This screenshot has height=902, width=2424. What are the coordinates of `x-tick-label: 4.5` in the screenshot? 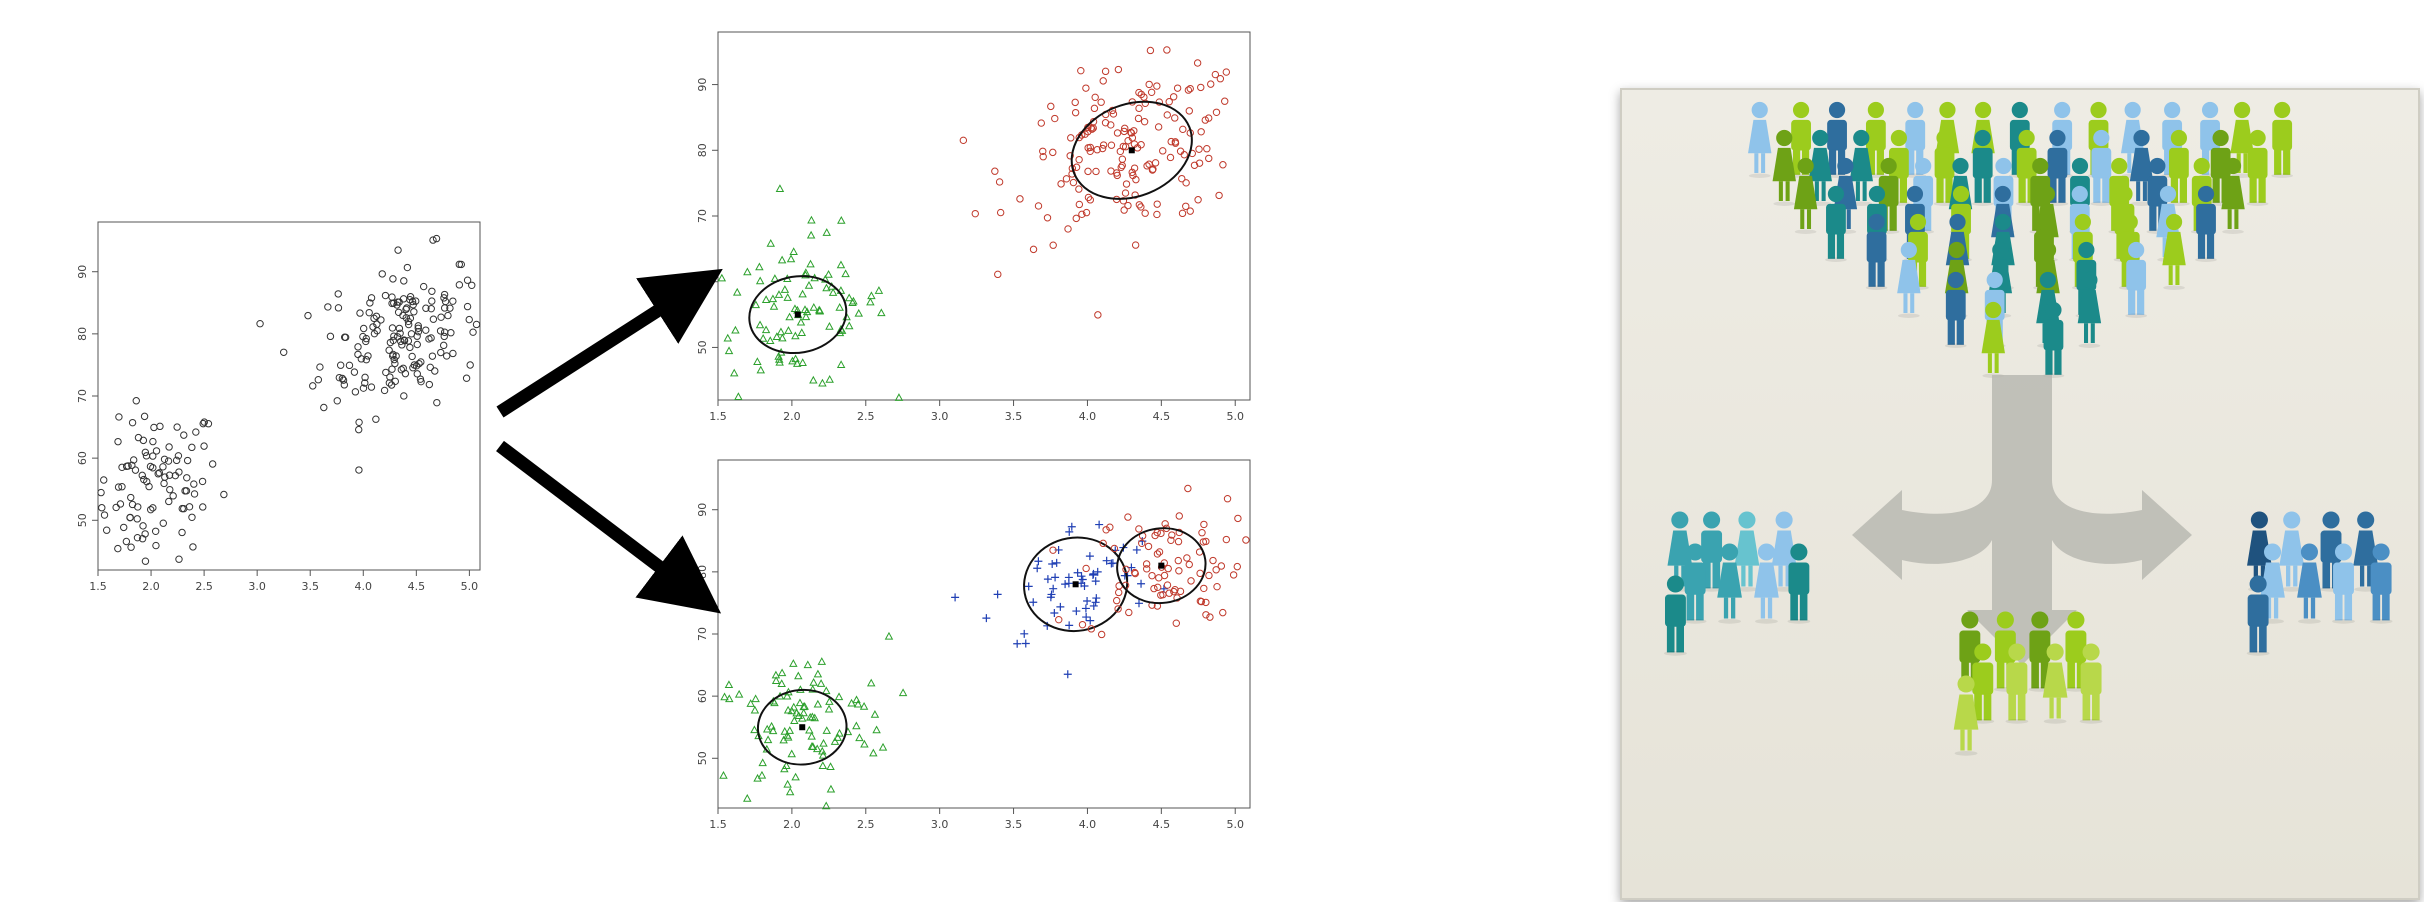 It's located at (1162, 824).